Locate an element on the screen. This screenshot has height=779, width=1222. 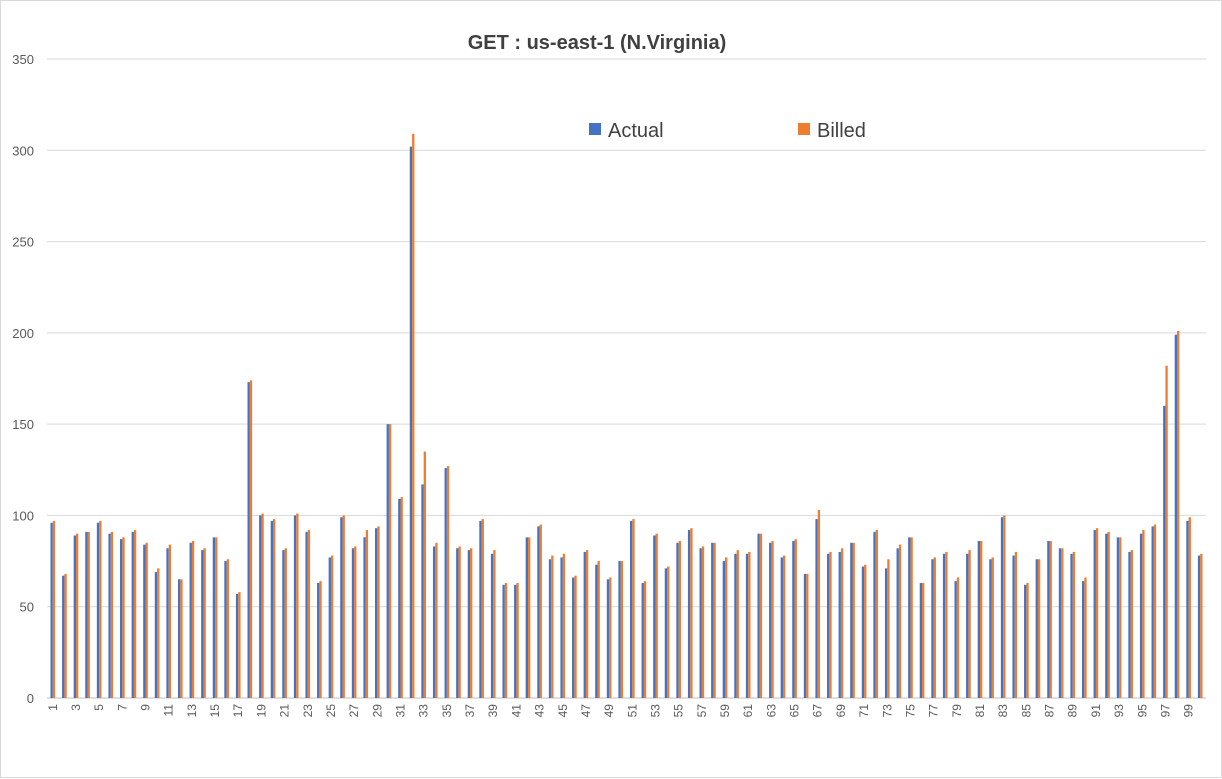
x-tick-label: 61 is located at coordinates (748, 711).